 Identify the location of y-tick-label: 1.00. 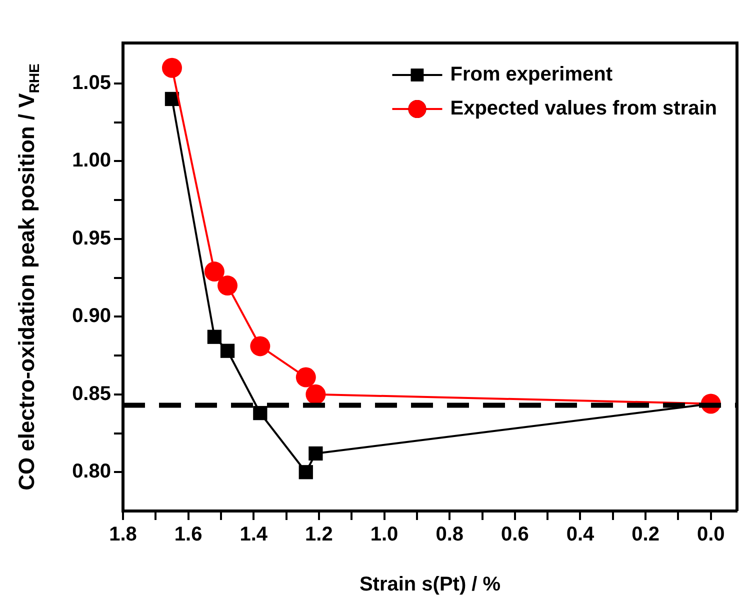
(91, 161).